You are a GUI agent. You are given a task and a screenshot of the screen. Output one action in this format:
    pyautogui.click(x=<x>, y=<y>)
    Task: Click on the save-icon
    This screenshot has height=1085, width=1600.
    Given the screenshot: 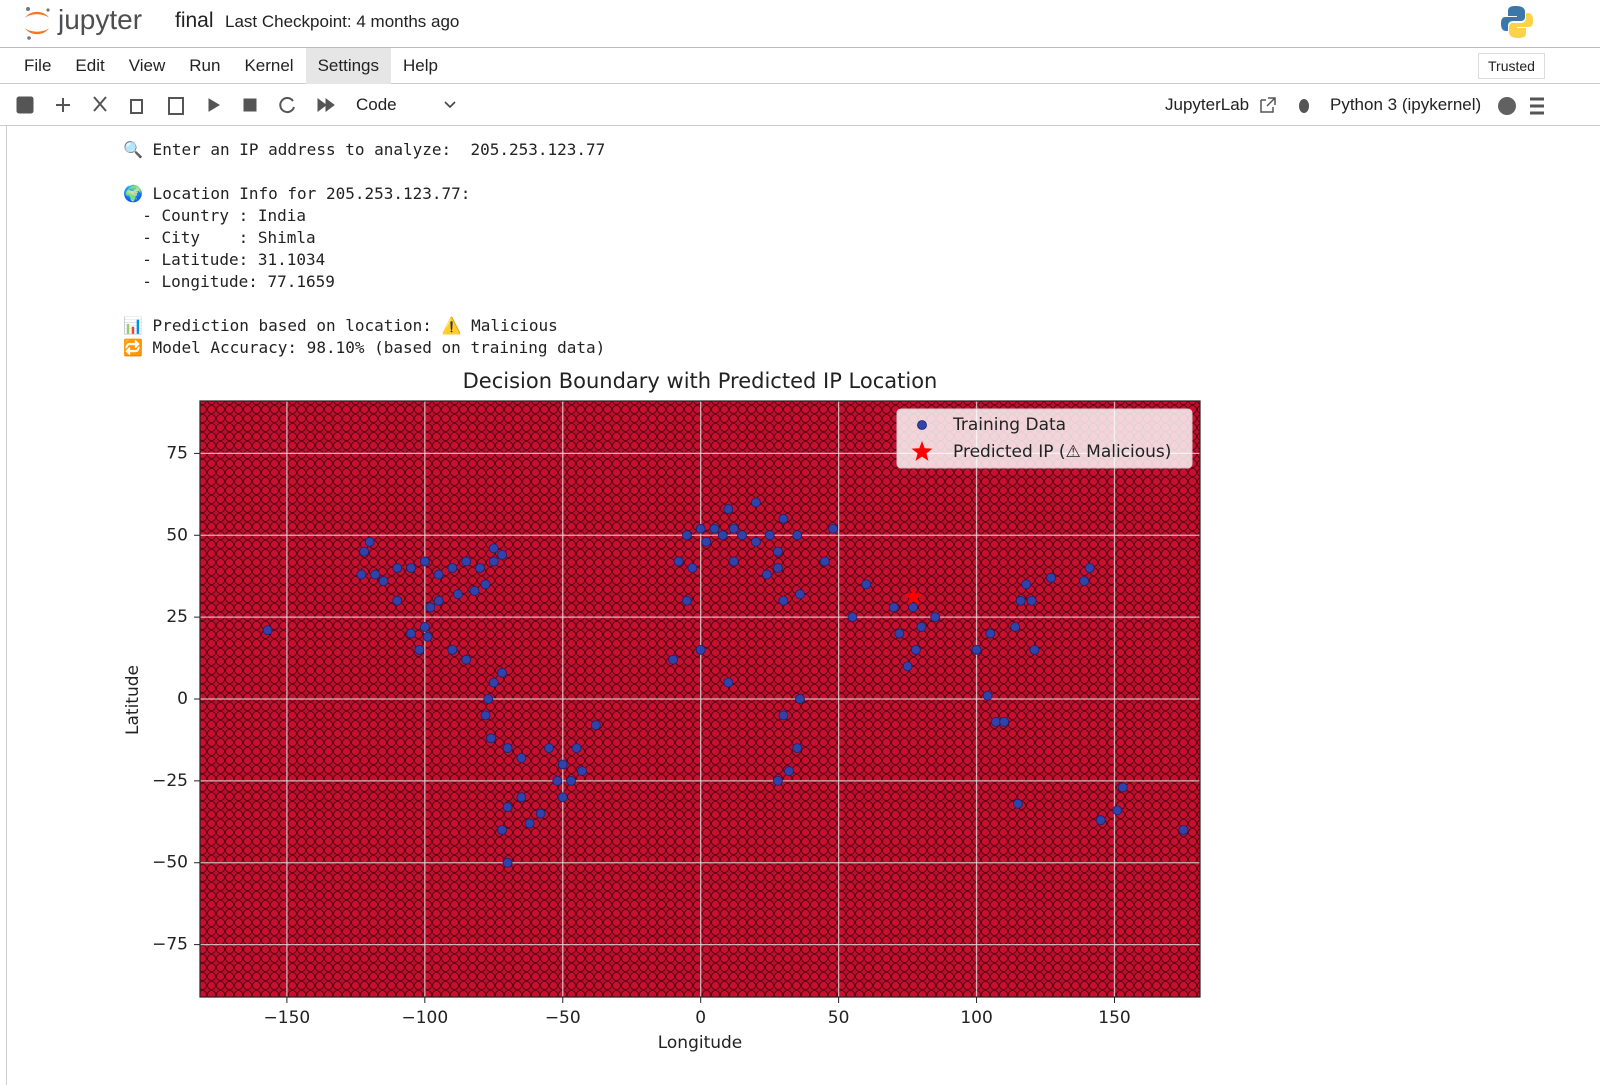 What is the action you would take?
    pyautogui.click(x=25, y=105)
    